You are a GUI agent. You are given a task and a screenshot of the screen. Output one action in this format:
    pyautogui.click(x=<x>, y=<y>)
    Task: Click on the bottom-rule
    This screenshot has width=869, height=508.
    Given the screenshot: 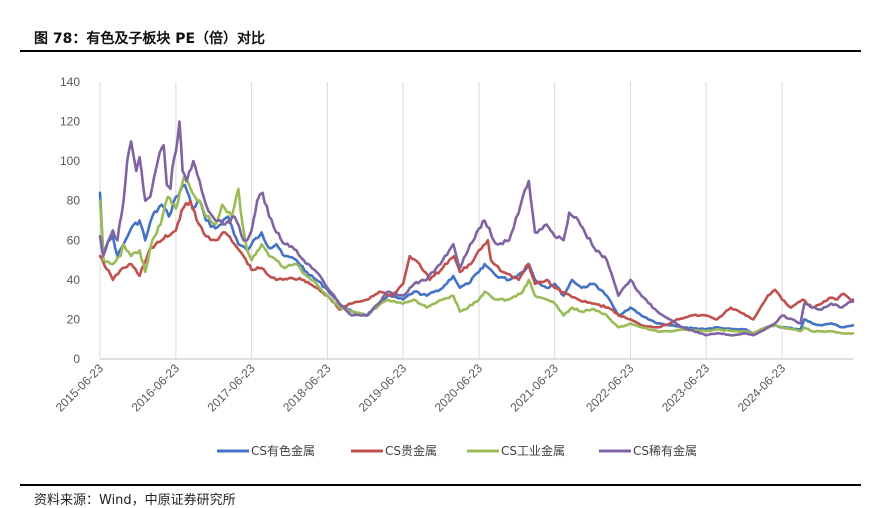 What is the action you would take?
    pyautogui.click(x=440, y=485)
    